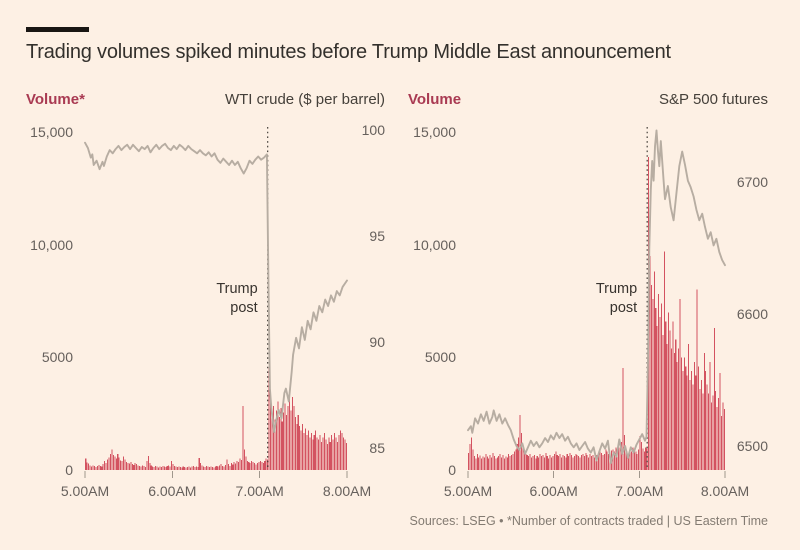 The height and width of the screenshot is (550, 800). Describe the element at coordinates (752, 182) in the screenshot. I see `sp500-futures-price-tick-label: 6700` at that location.